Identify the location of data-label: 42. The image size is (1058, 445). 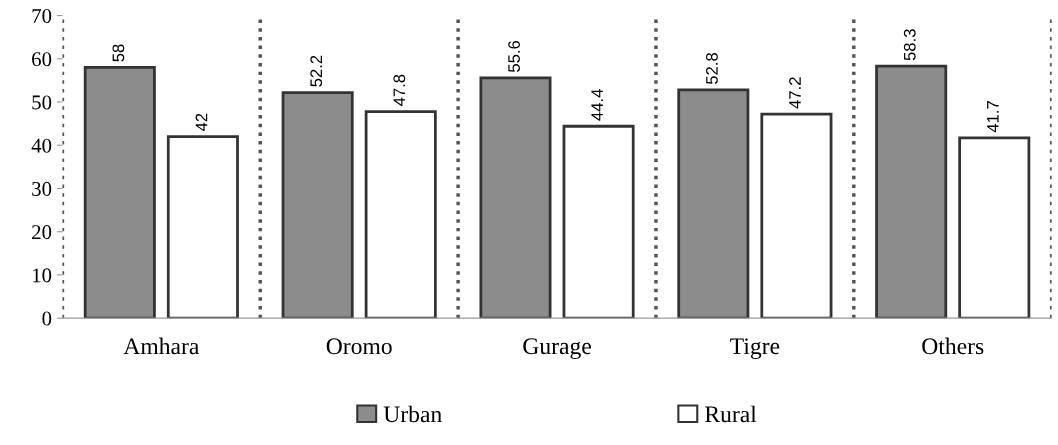
(201, 122).